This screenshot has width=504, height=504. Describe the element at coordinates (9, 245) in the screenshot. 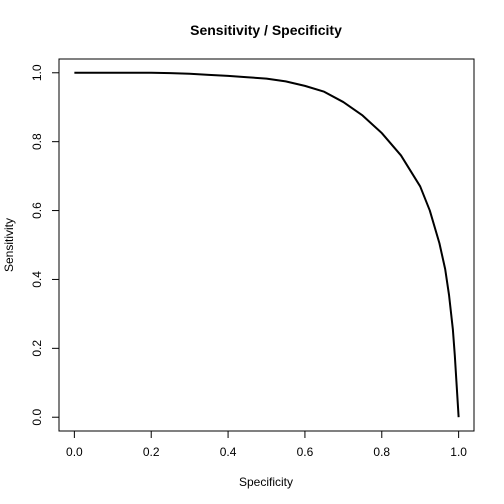

I see `y-axis-label: Sensitivity` at that location.